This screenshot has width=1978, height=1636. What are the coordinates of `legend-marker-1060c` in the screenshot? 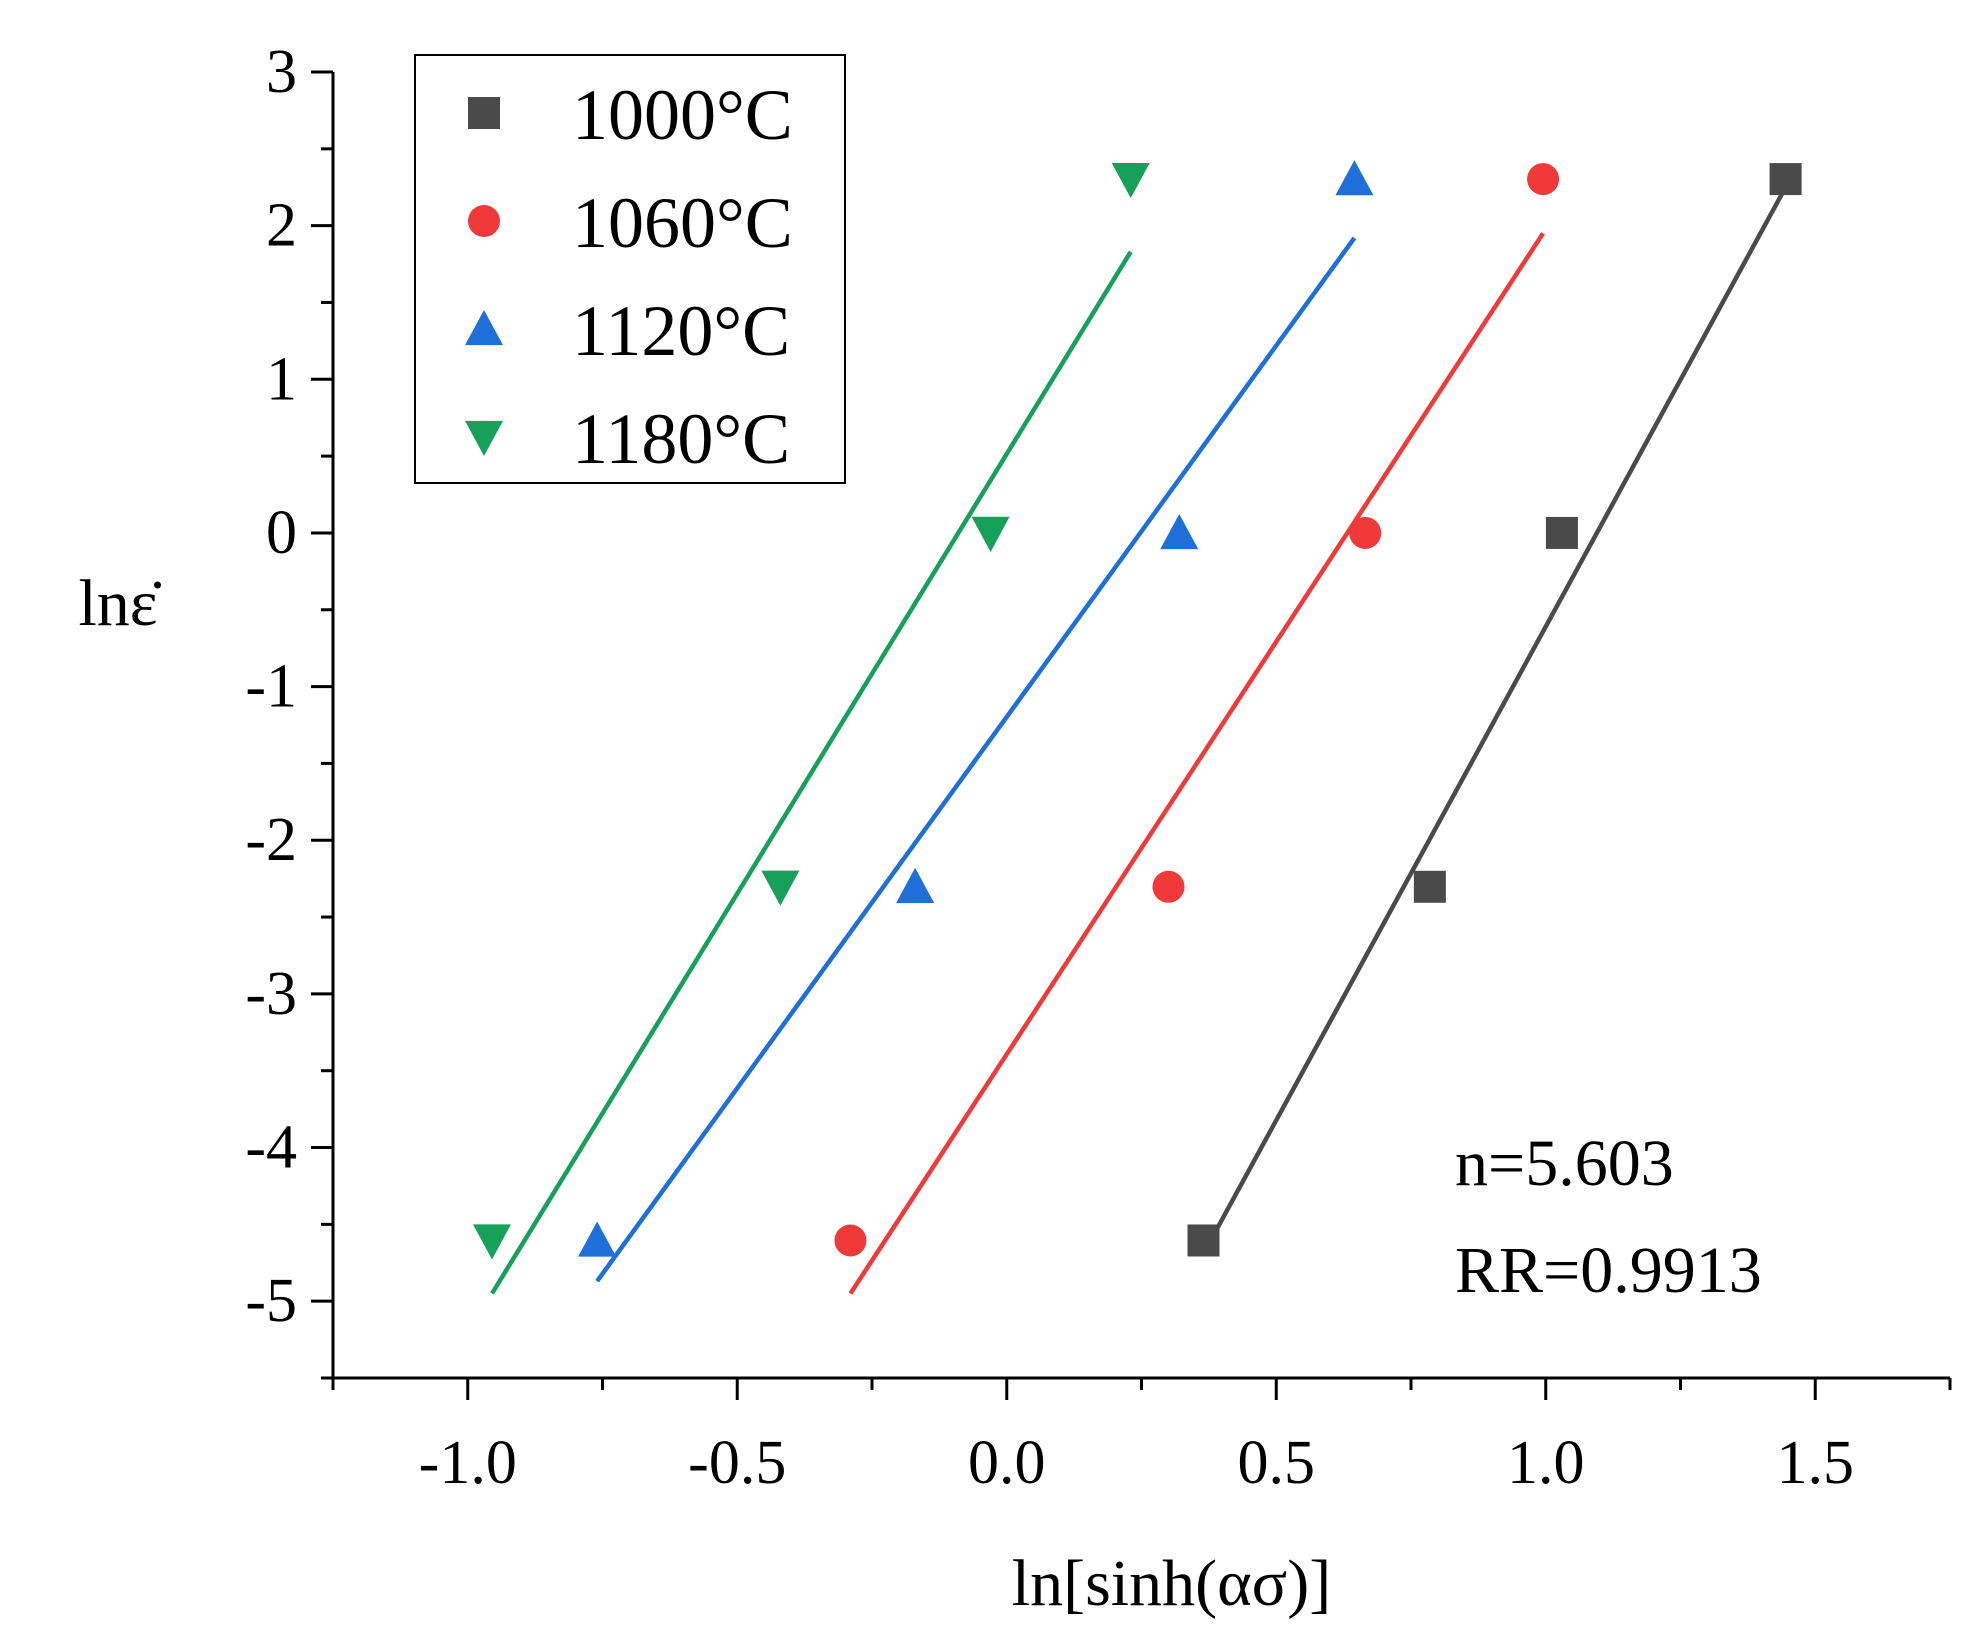 It's located at (484, 221).